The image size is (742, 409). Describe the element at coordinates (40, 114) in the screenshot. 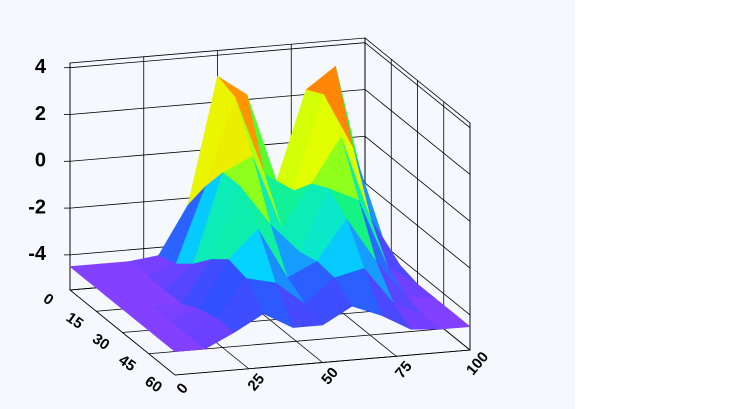

I see `z-tick-label: 2` at that location.